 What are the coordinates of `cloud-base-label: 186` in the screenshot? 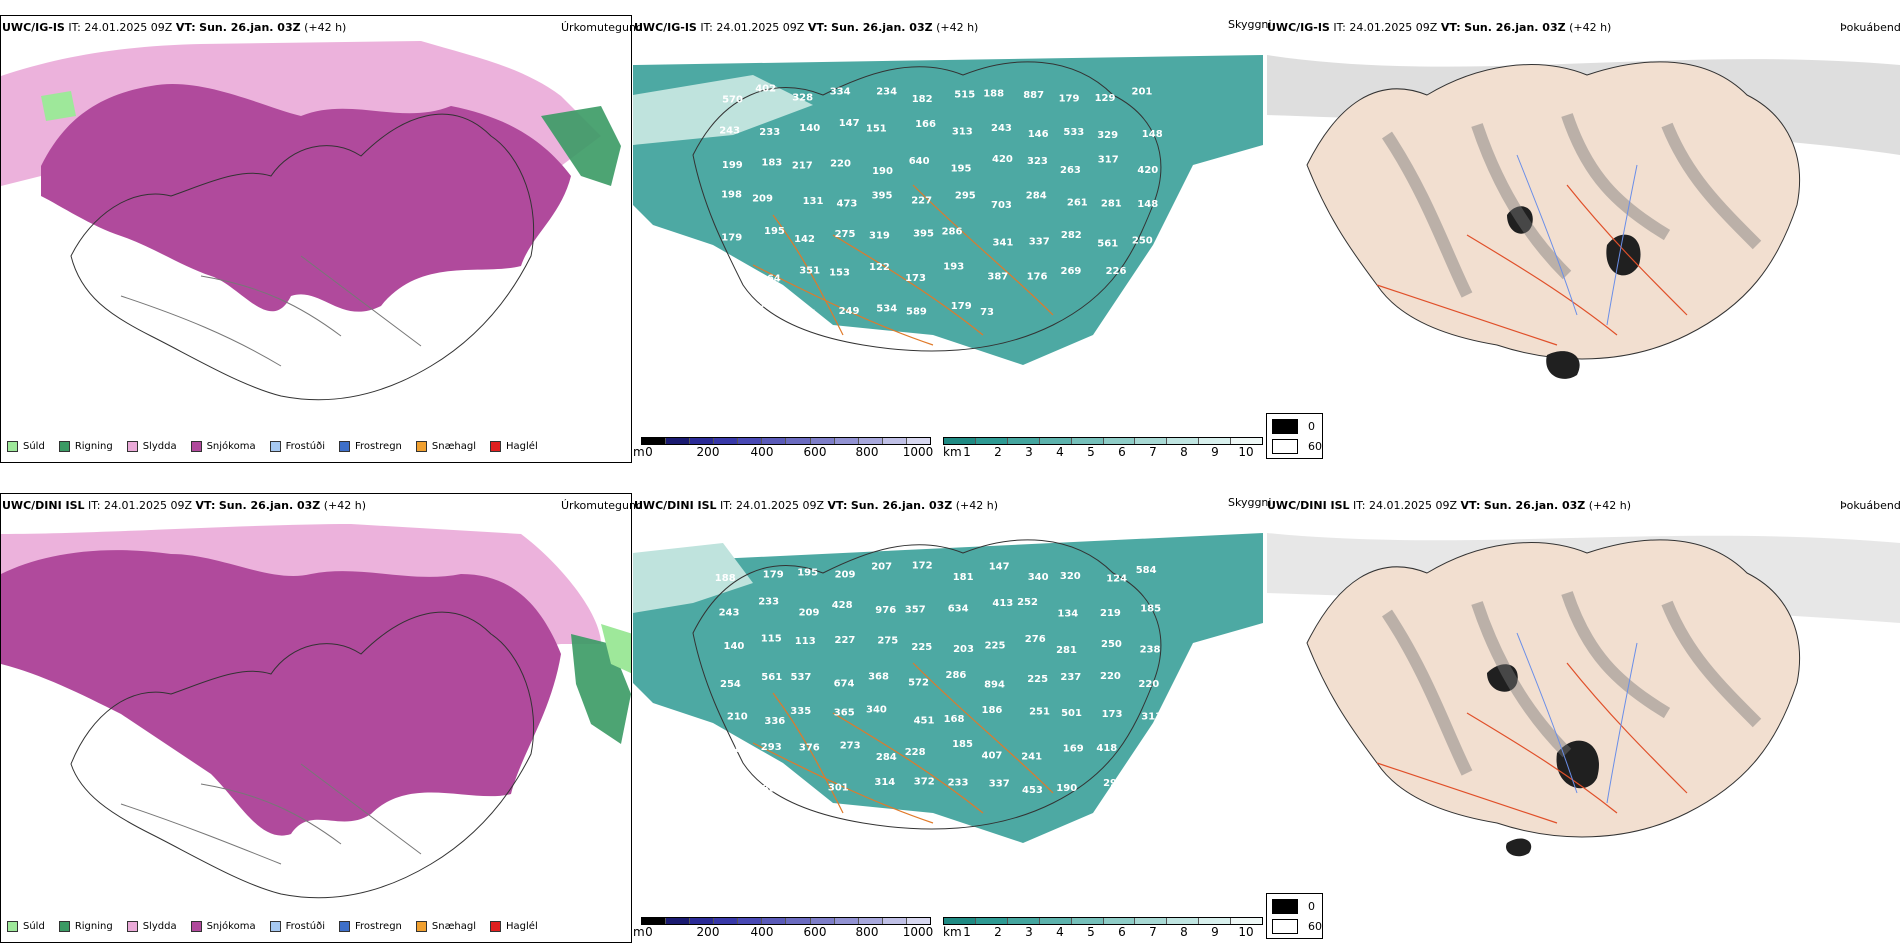 It's located at (992, 710).